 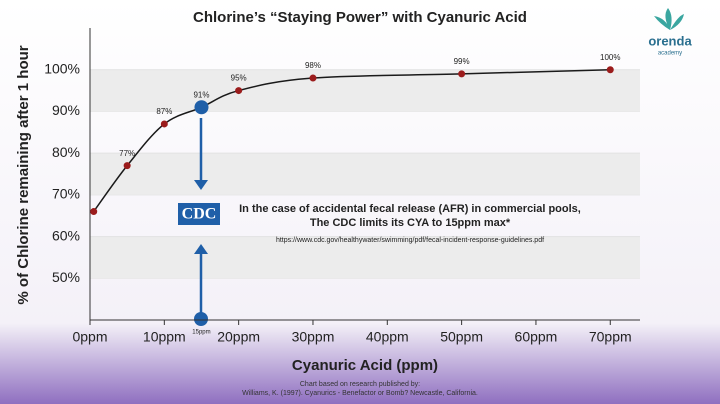 I want to click on y-tick-label: 80%, so click(x=66, y=152).